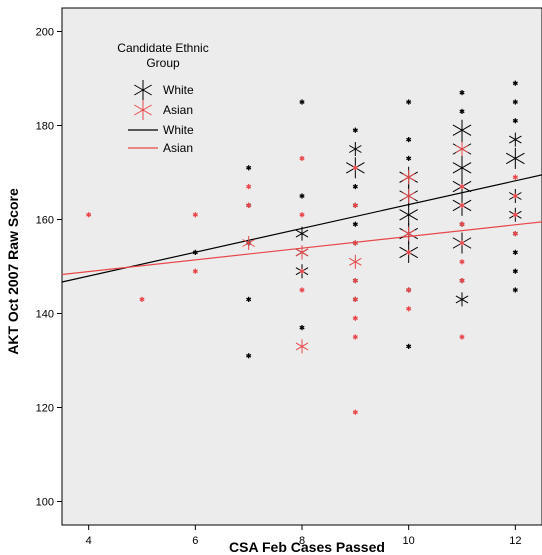 The width and height of the screenshot is (542, 555). Describe the element at coordinates (161, 130) in the screenshot. I see `legend-entry-white-line: White` at that location.